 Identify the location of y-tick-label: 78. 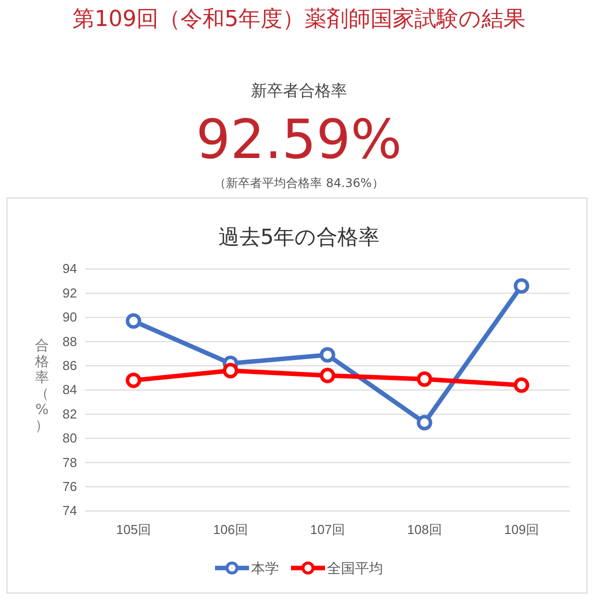
(69, 462).